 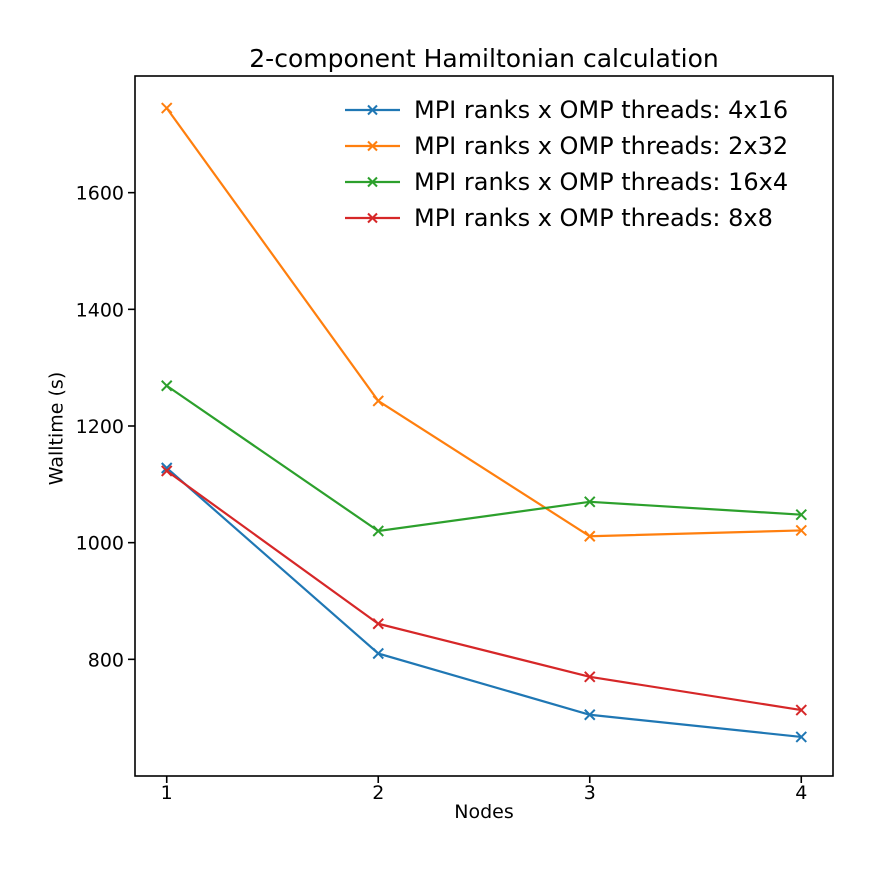 I want to click on x-axis-label: Nodes, so click(x=484, y=812).